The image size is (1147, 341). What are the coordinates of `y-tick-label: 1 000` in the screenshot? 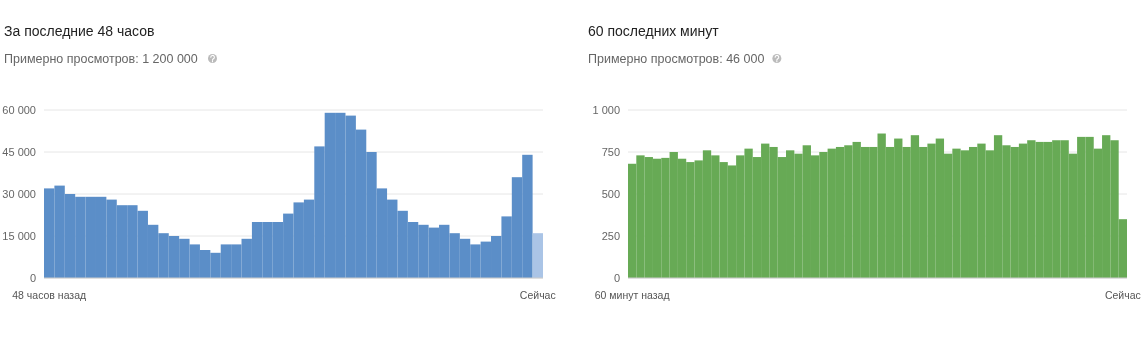 It's located at (606, 110).